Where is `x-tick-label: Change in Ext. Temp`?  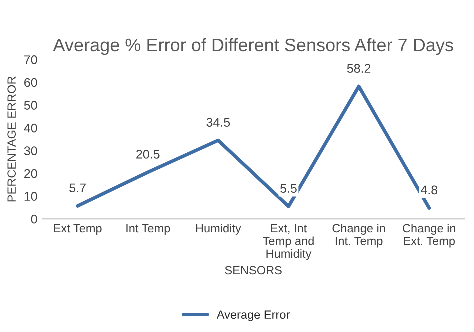
x-tick-label: Change in Ext. Temp is located at coordinates (429, 236).